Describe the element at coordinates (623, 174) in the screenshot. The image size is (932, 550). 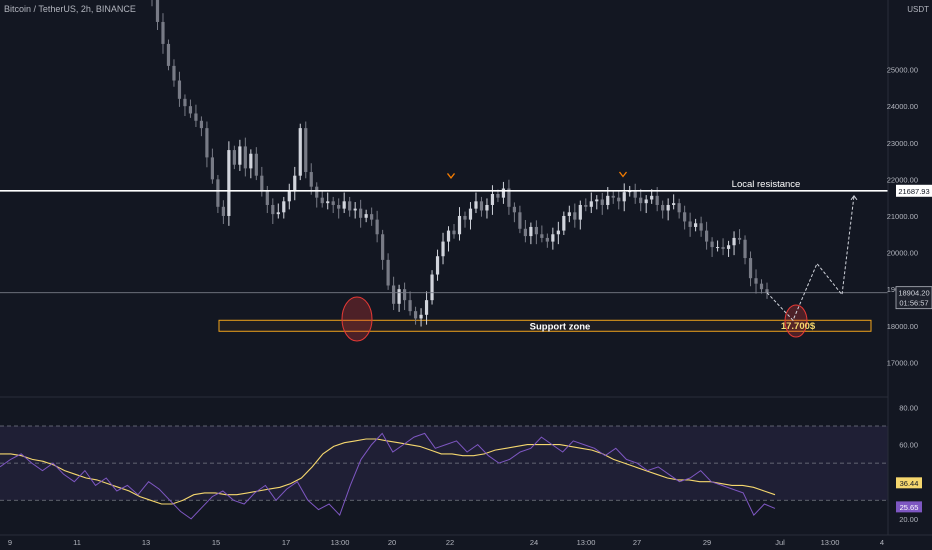
I see `swing-high-marker` at that location.